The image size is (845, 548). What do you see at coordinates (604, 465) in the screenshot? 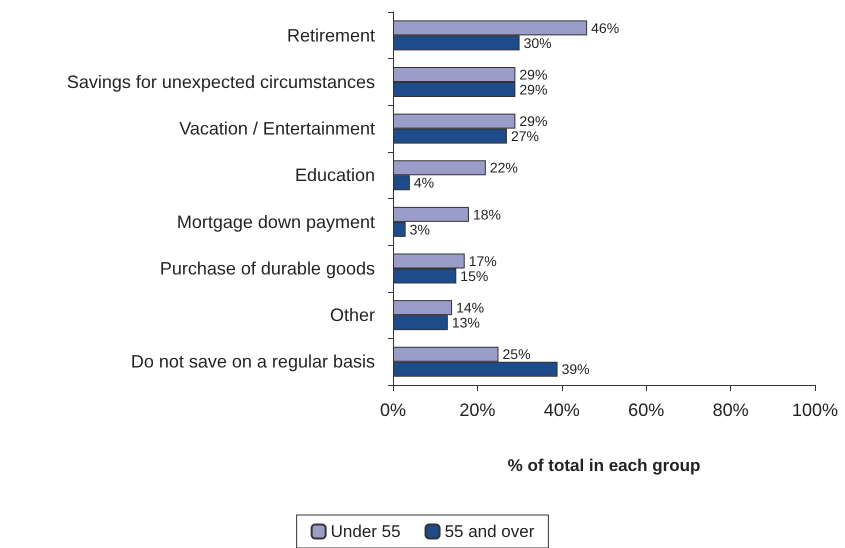
I see `x-axis-title: % of total in each group` at bounding box center [604, 465].